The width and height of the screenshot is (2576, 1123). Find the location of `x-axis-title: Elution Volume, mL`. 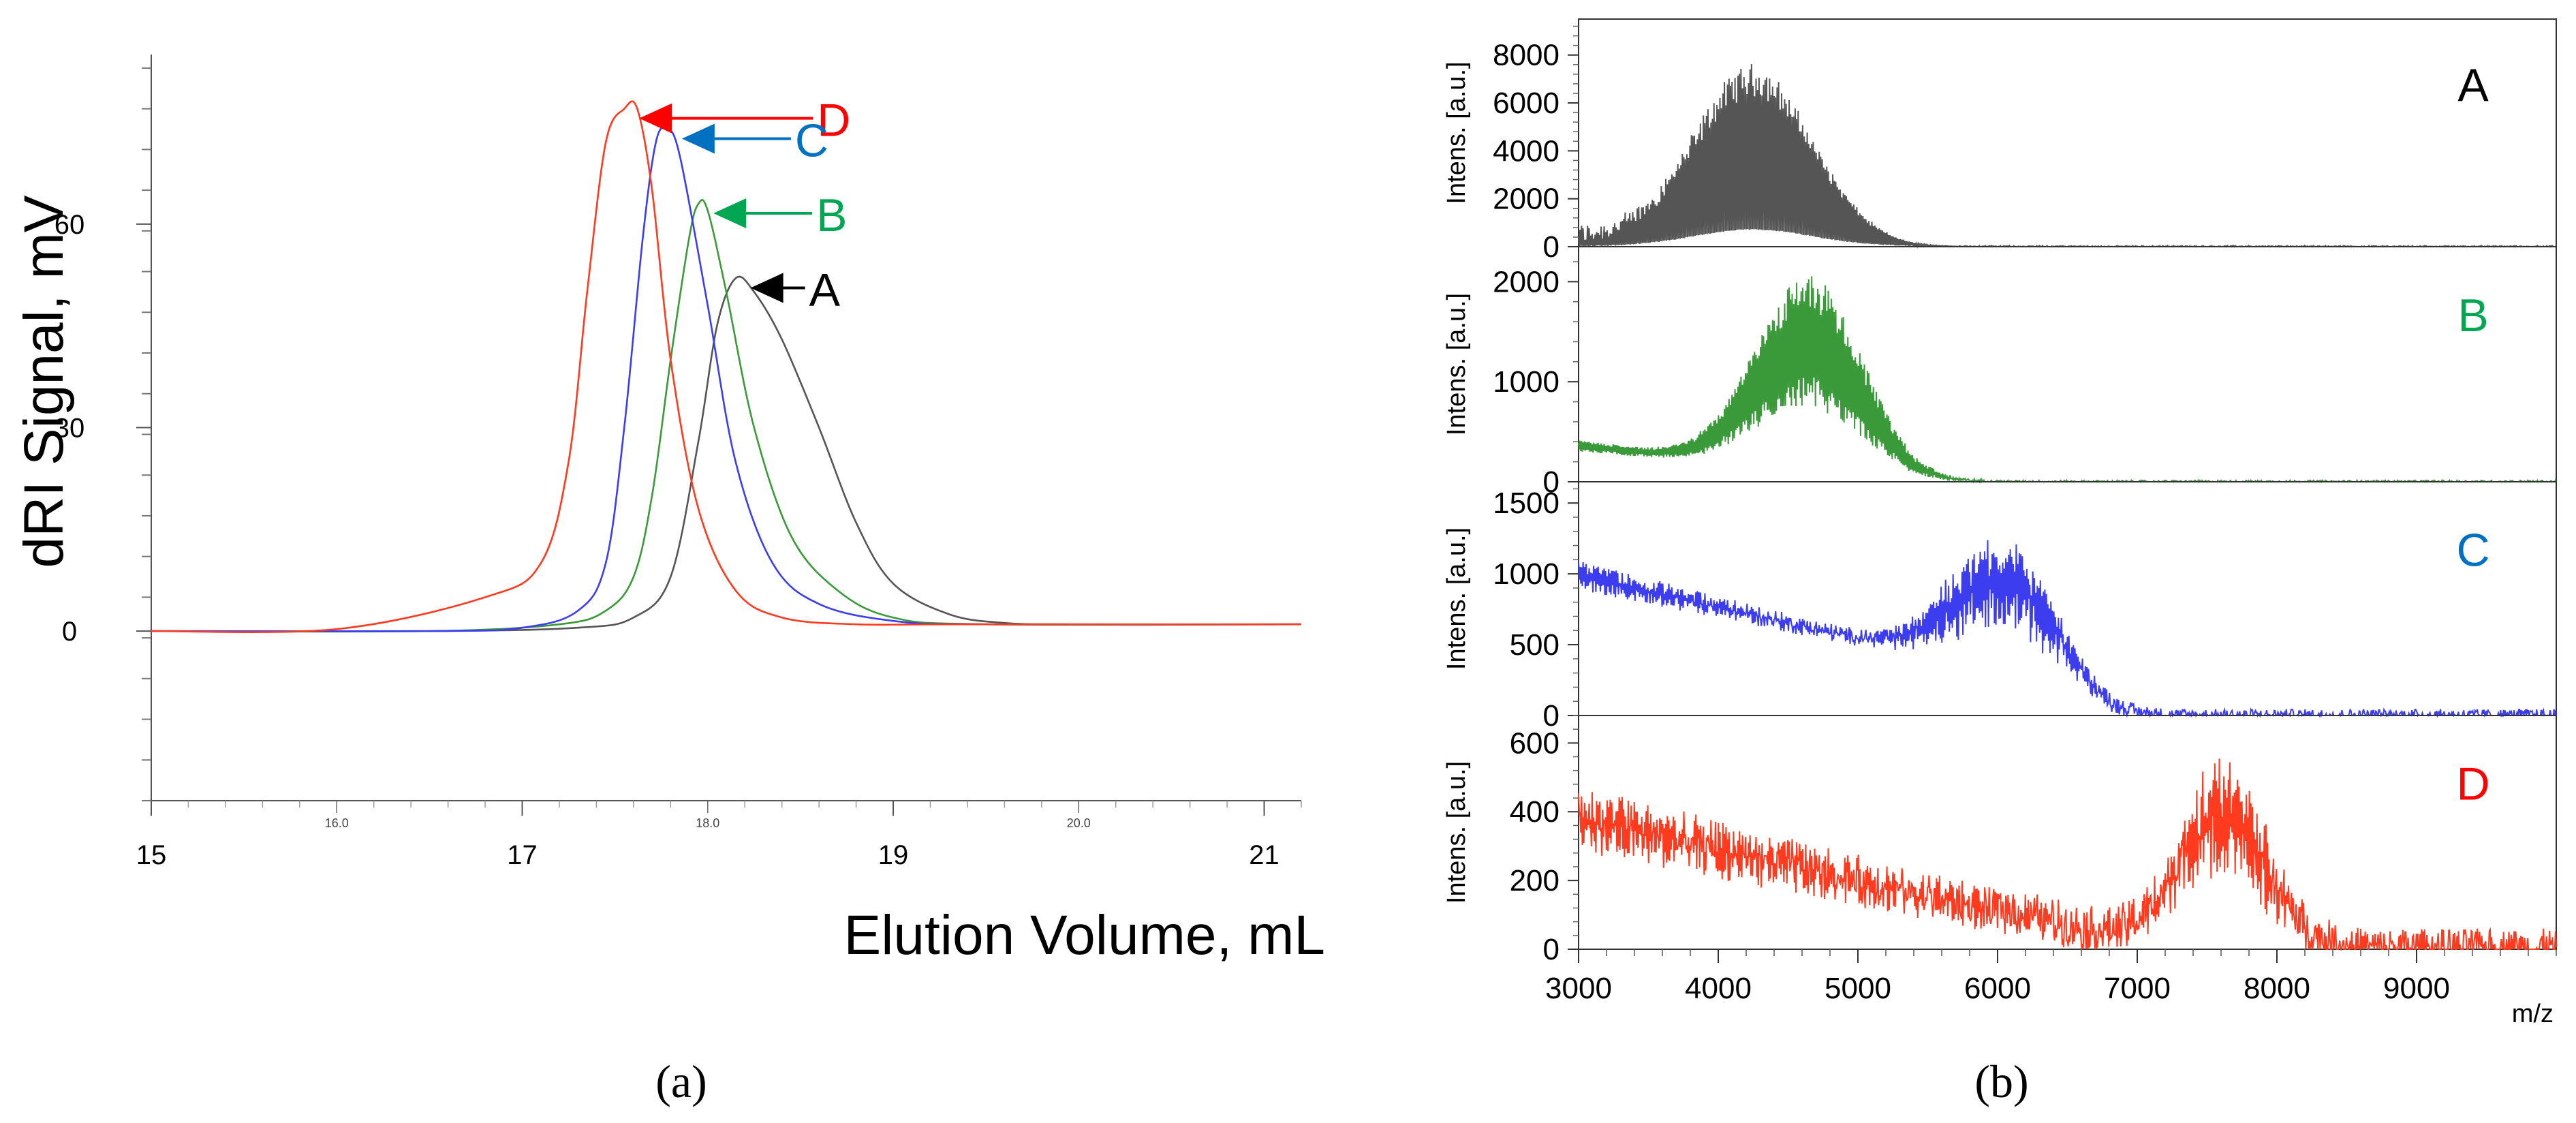

x-axis-title: Elution Volume, mL is located at coordinates (1085, 935).